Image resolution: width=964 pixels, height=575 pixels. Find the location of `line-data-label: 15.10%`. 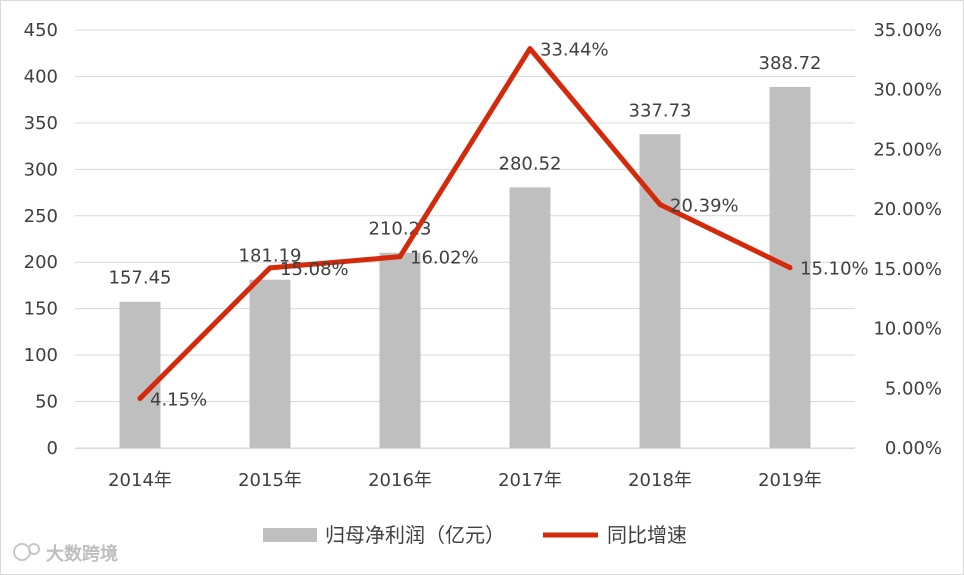

line-data-label: 15.10% is located at coordinates (834, 269).